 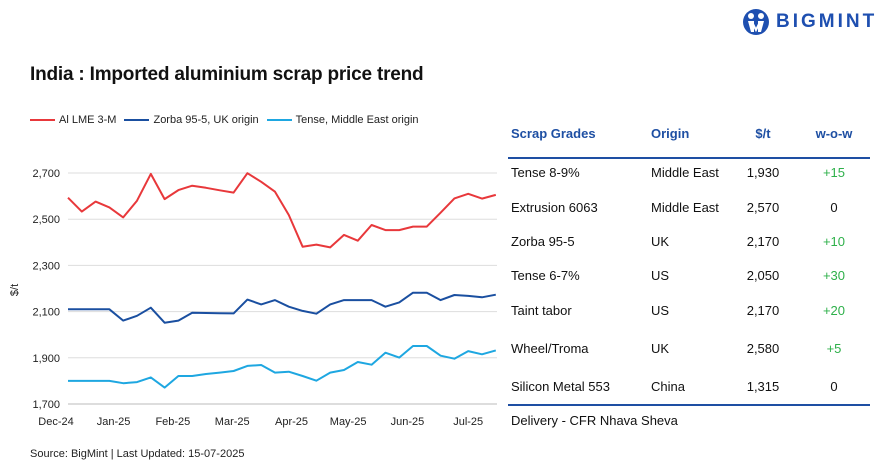 I want to click on table-row: Wheel/Troma UK 2,580 +5, so click(x=689, y=351).